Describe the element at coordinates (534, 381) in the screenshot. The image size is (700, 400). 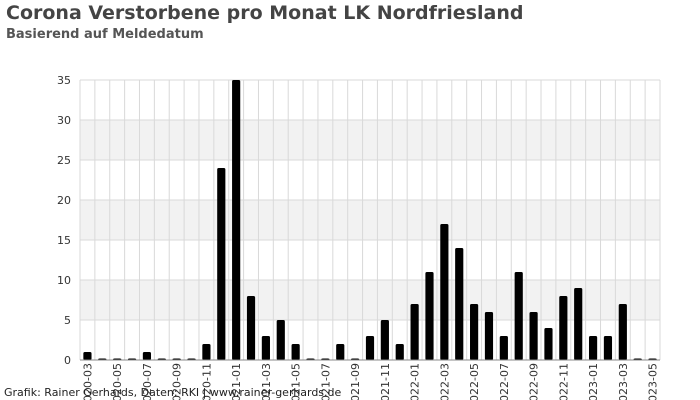
I see `x-tick-label: 2022-09` at that location.